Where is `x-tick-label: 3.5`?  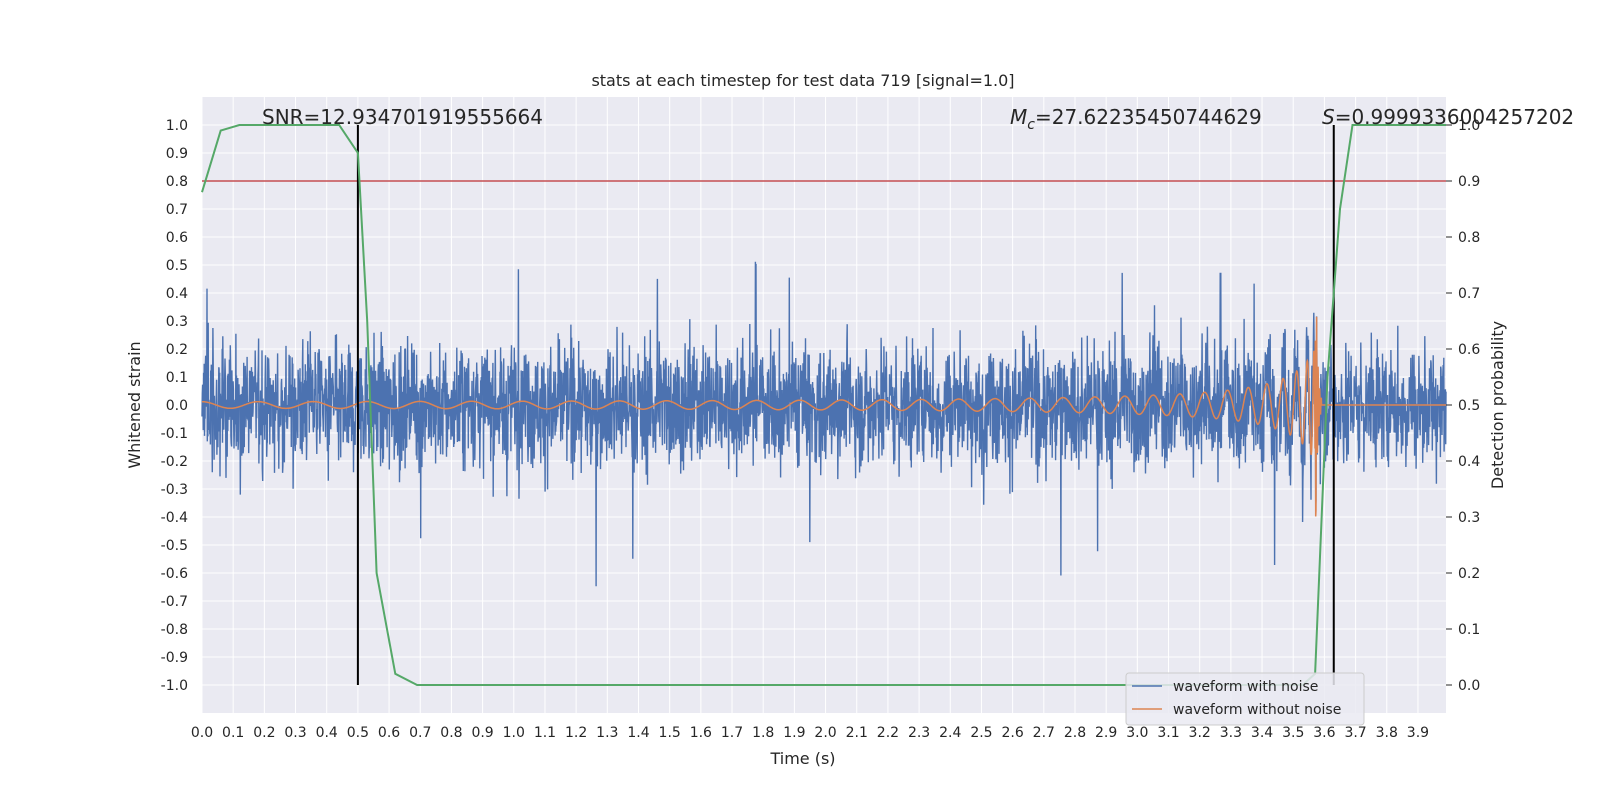 x-tick-label: 3.5 is located at coordinates (1293, 733).